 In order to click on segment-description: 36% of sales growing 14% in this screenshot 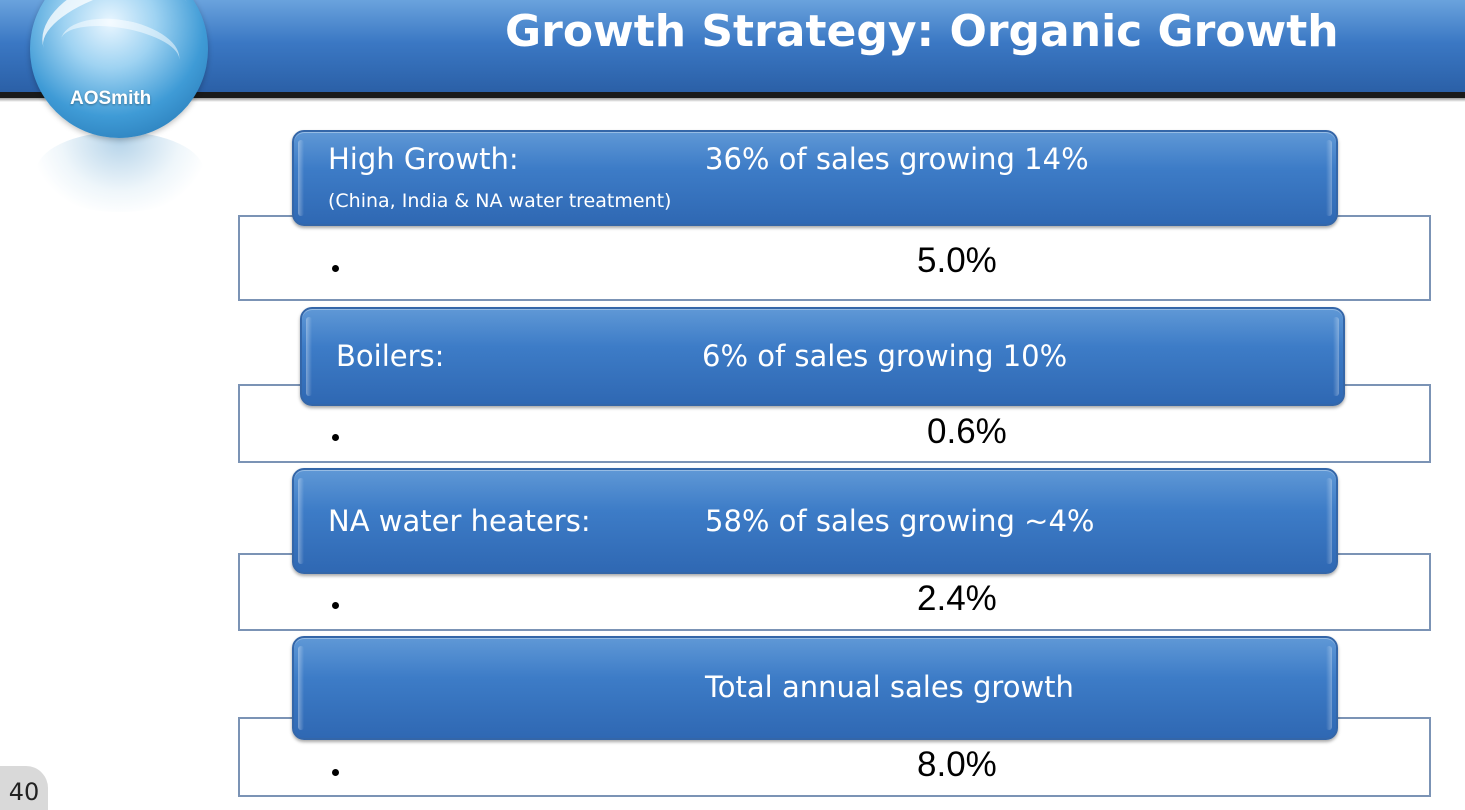, I will do `click(897, 159)`.